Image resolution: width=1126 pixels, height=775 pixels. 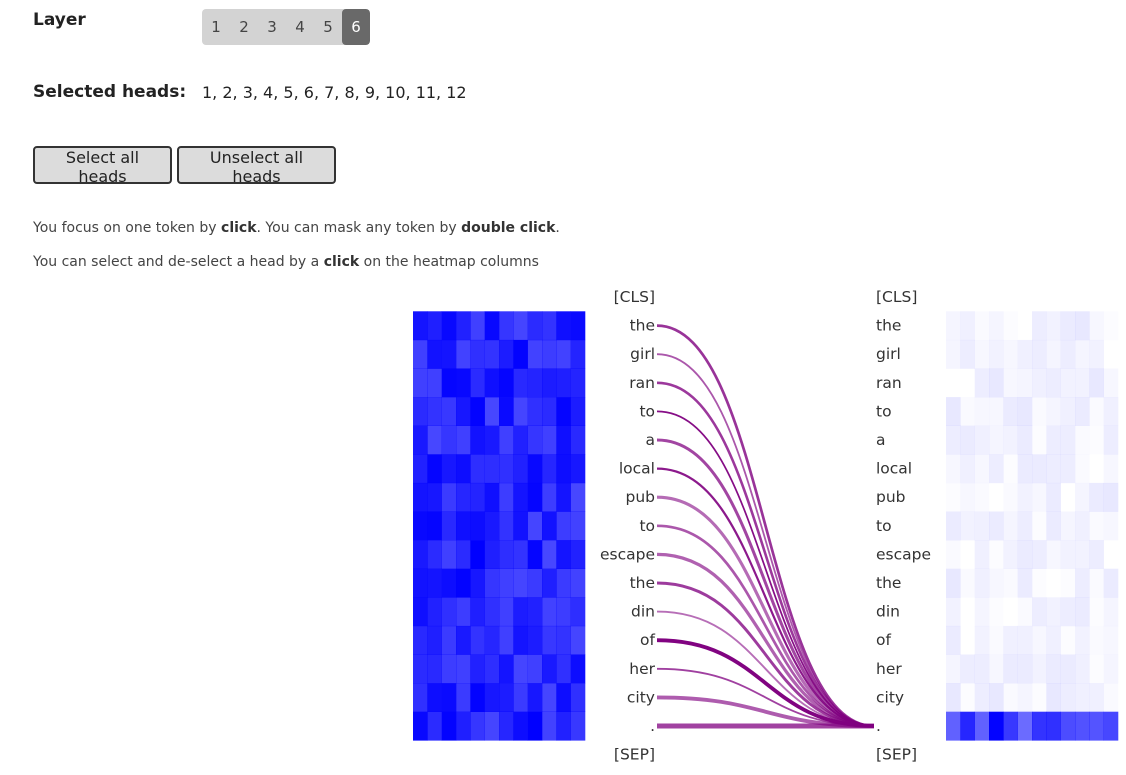 I want to click on left-token: girl, so click(x=642, y=354).